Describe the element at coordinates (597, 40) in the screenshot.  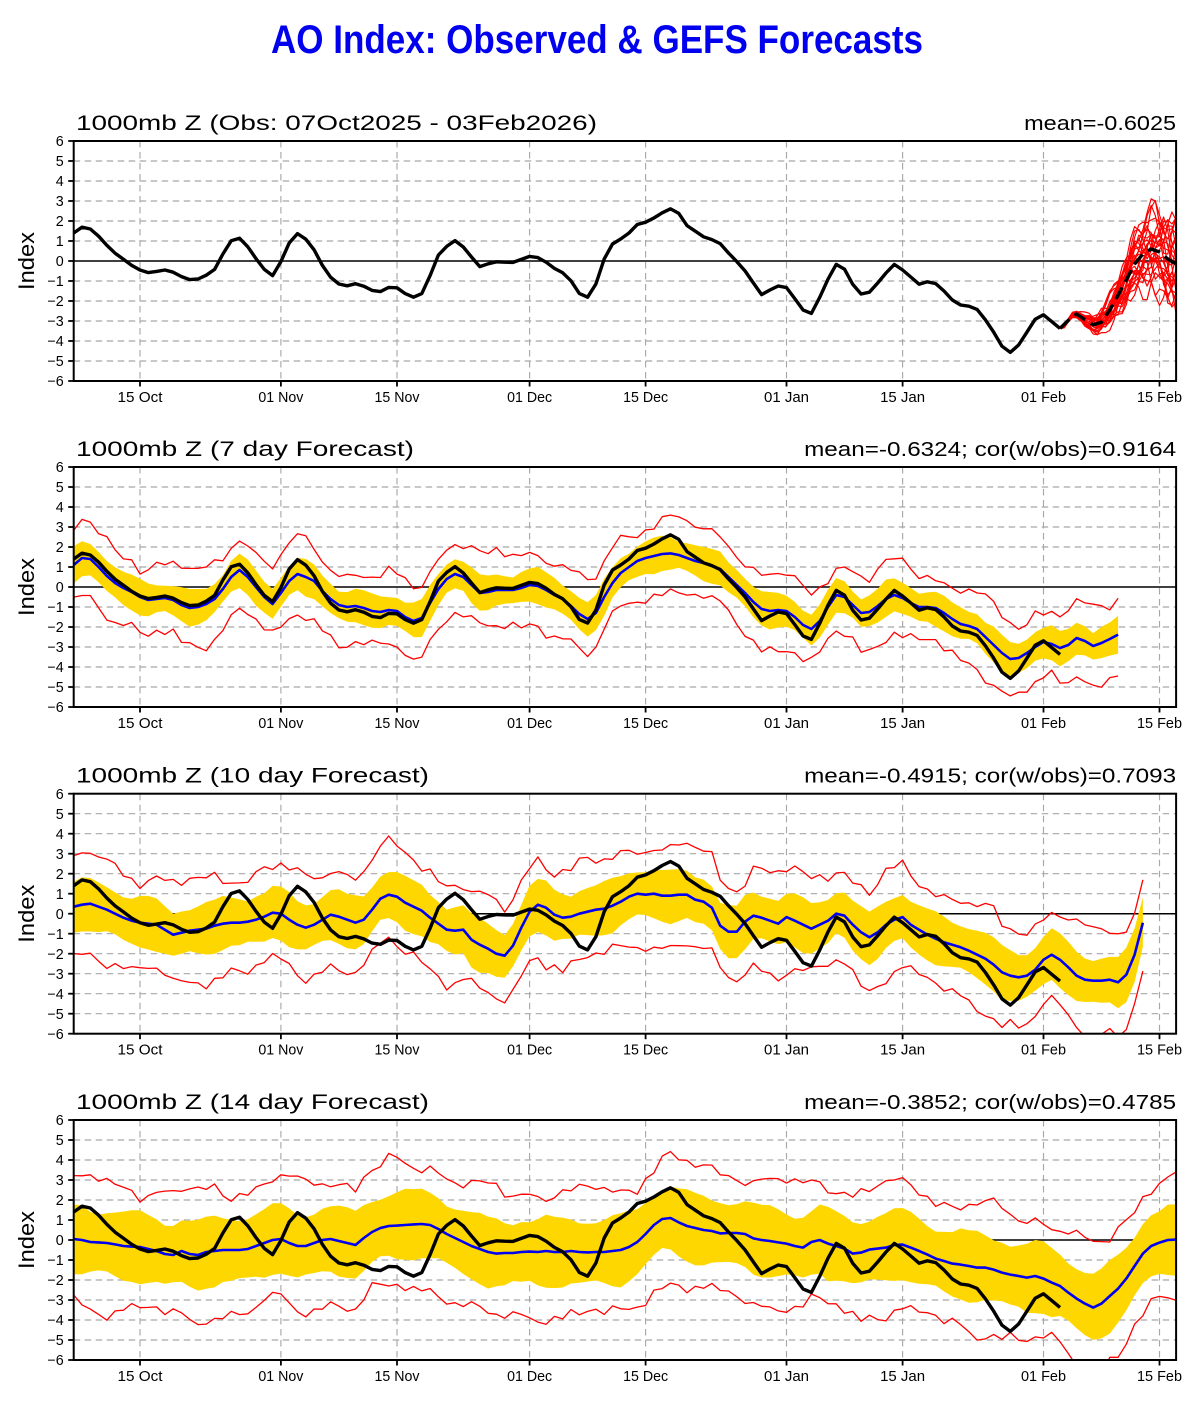
I see `svg-text:AO Index: Observed & GEFS Fore: AO Index: Observed & GEFS Forecasts` at that location.